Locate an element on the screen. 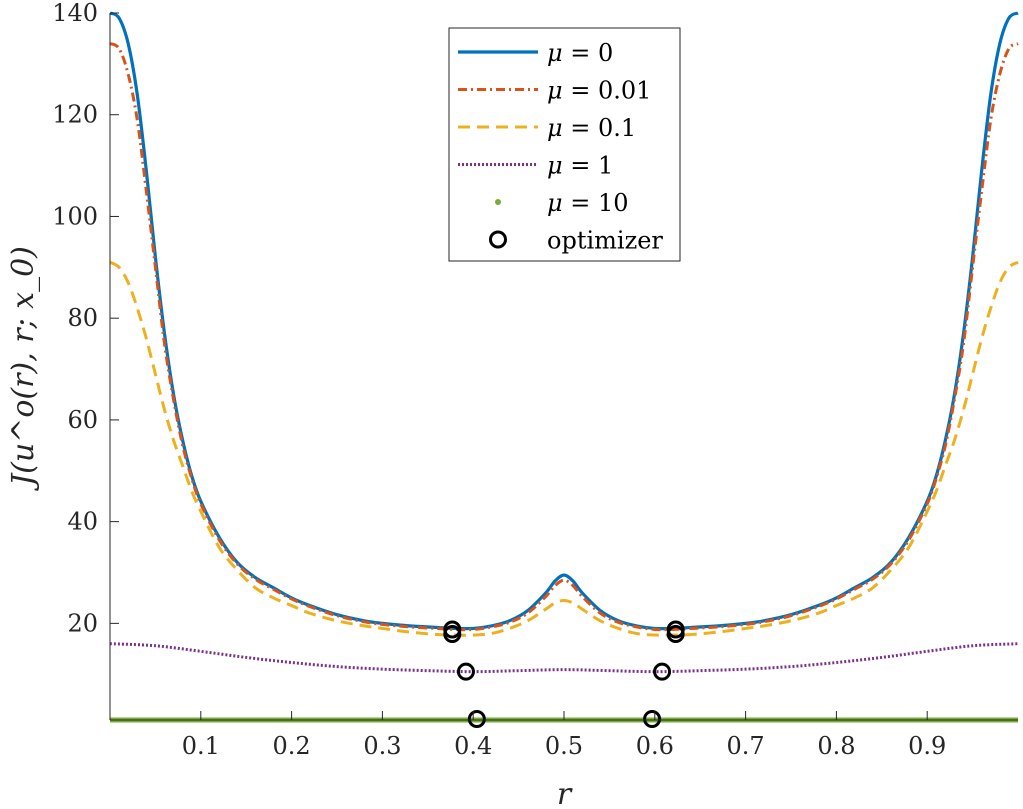 This screenshot has width=1023, height=809. legend-label: optimizer is located at coordinates (605, 241).